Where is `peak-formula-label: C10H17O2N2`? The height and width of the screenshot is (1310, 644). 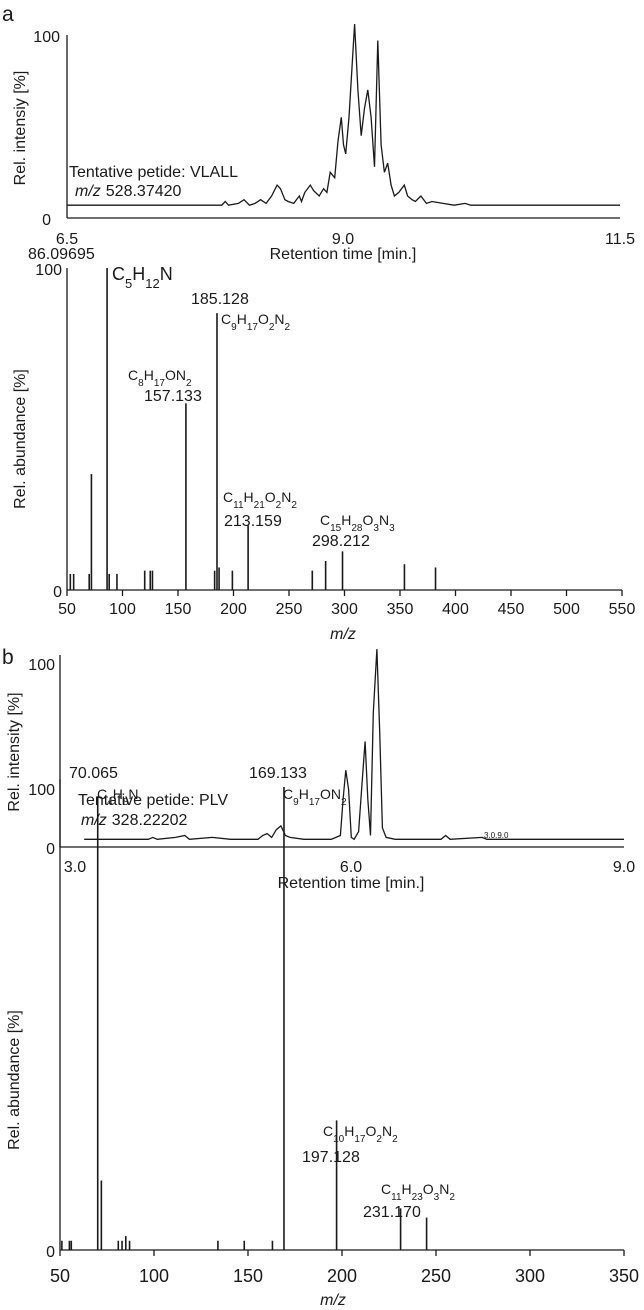 peak-formula-label: C10H17O2N2 is located at coordinates (360, 1134).